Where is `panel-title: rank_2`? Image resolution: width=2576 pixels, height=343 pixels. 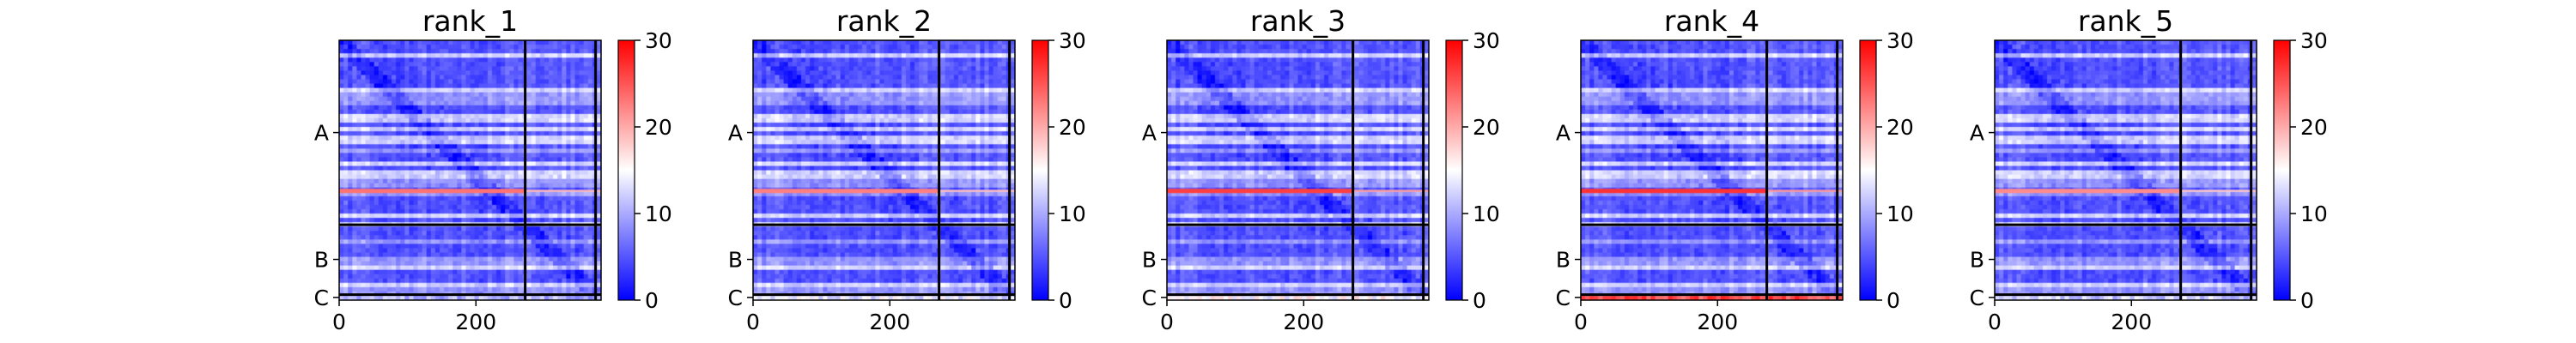 panel-title: rank_2 is located at coordinates (884, 21).